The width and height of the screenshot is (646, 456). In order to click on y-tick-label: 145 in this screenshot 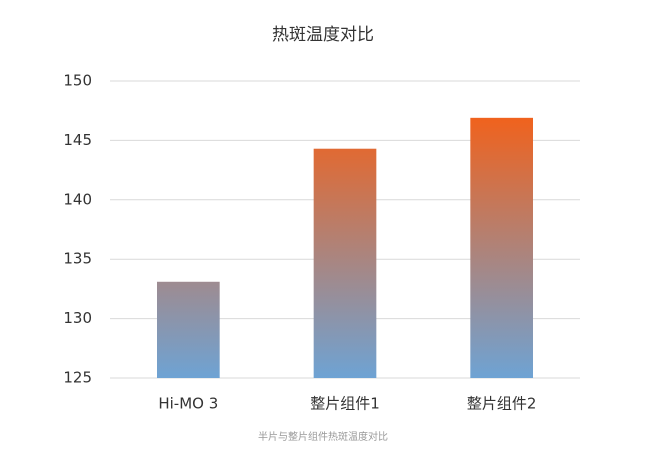, I will do `click(77, 140)`.